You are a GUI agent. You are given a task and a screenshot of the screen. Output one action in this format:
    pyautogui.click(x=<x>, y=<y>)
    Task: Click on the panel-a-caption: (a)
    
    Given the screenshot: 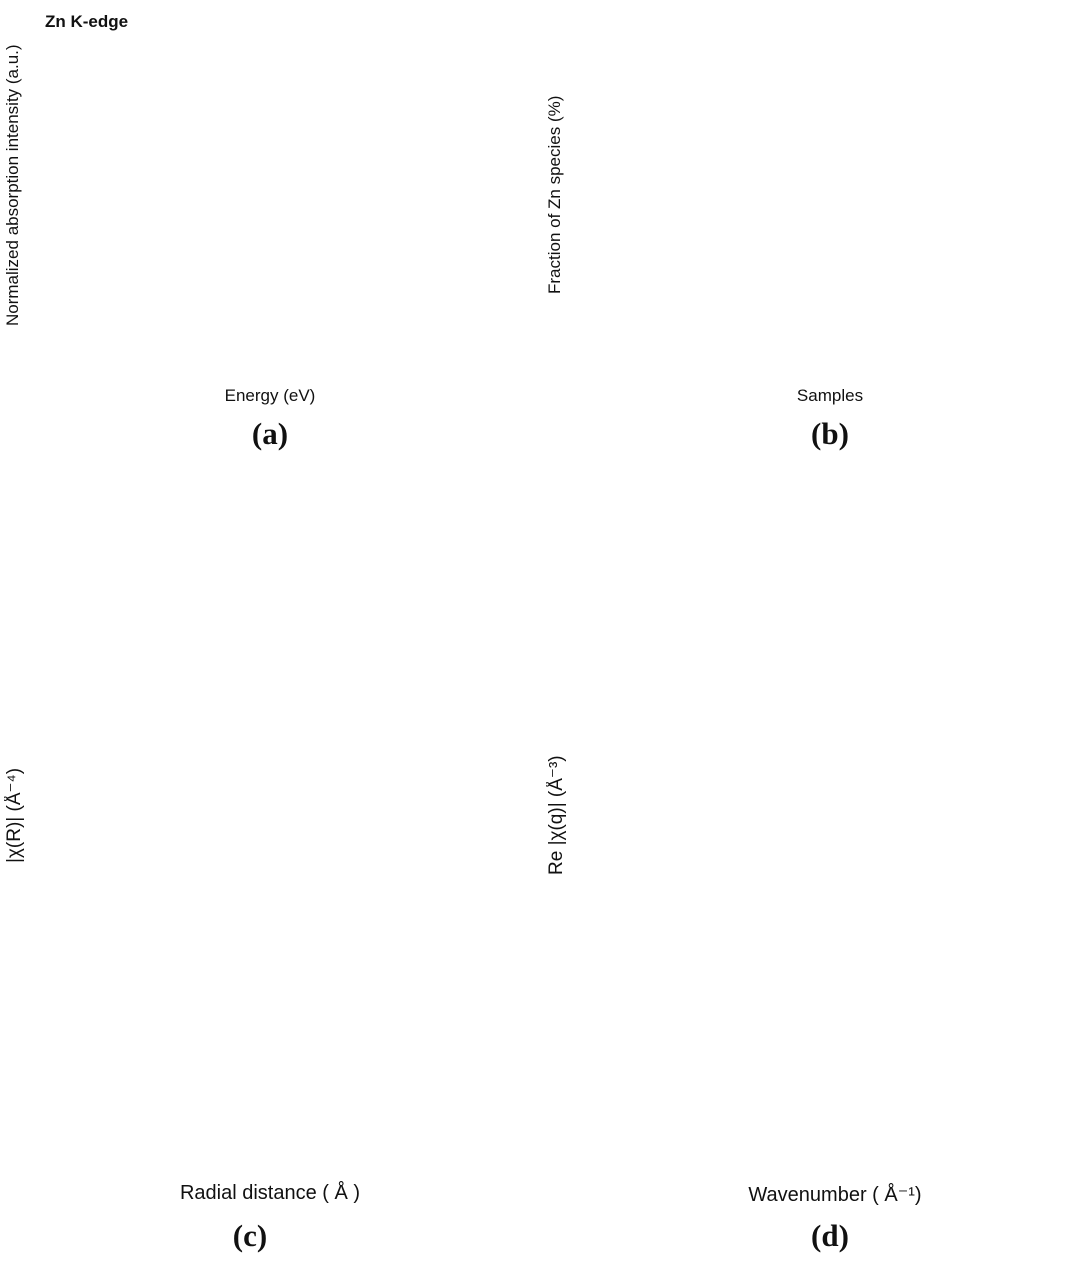 What is the action you would take?
    pyautogui.click(x=270, y=433)
    